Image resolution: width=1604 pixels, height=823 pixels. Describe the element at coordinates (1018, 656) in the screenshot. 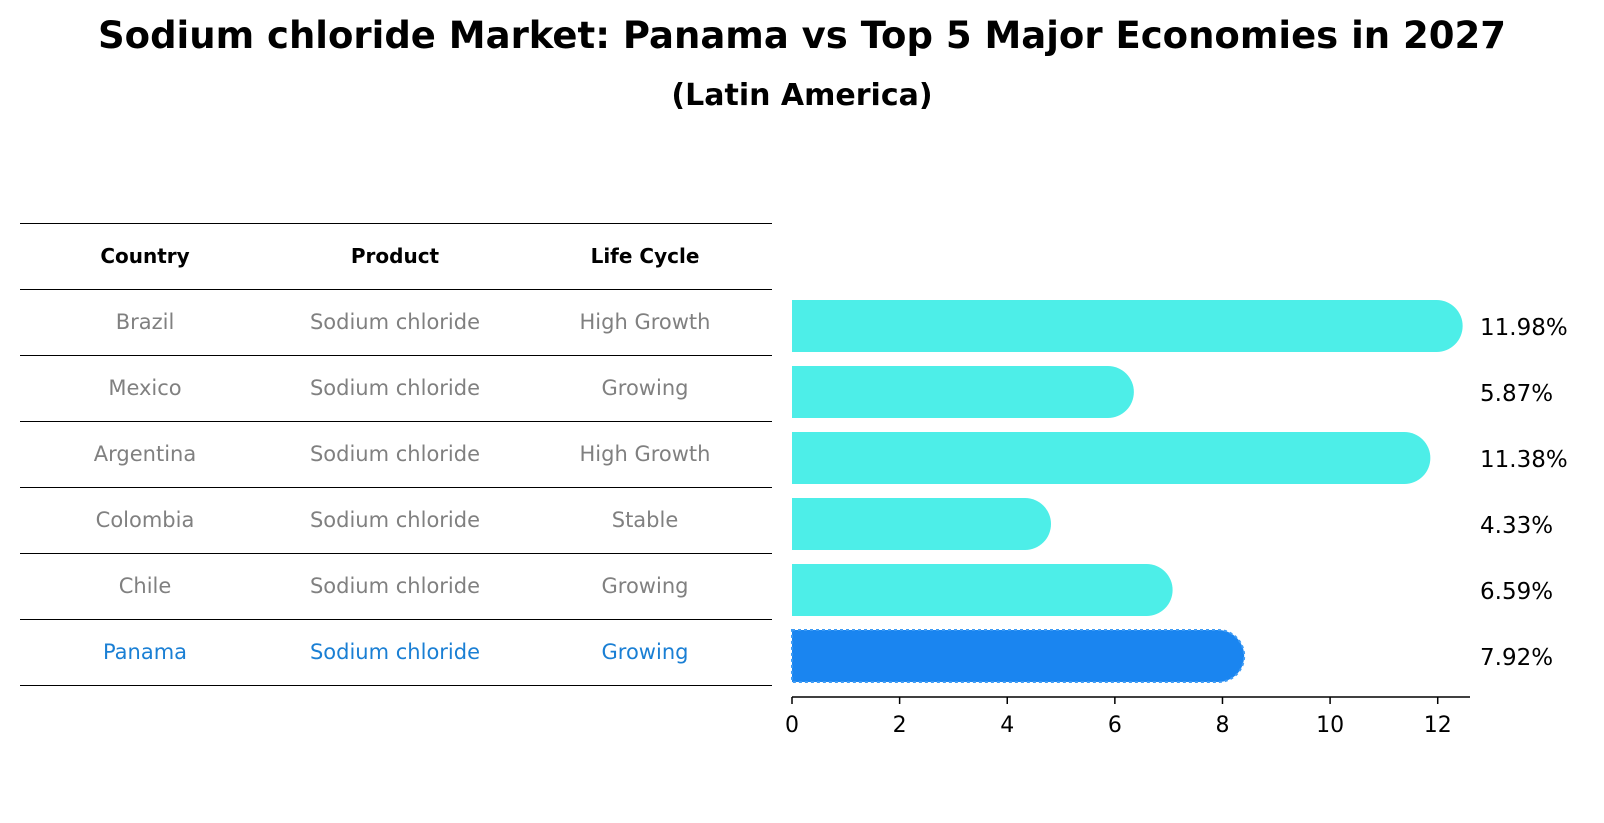

I see `bar-highlight` at that location.